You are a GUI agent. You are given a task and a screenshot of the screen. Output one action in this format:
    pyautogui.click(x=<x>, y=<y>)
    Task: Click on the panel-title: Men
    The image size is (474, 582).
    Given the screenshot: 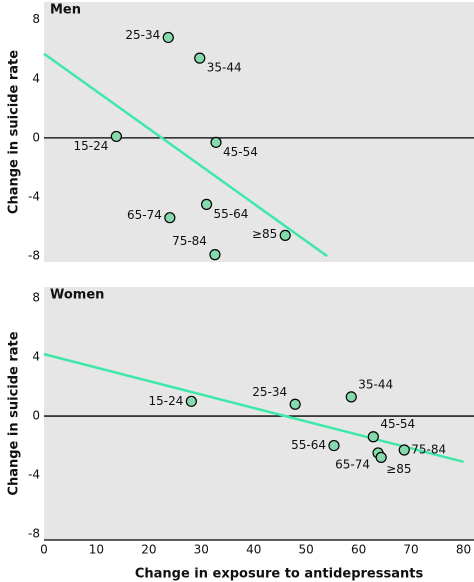 What is the action you would take?
    pyautogui.click(x=65, y=10)
    